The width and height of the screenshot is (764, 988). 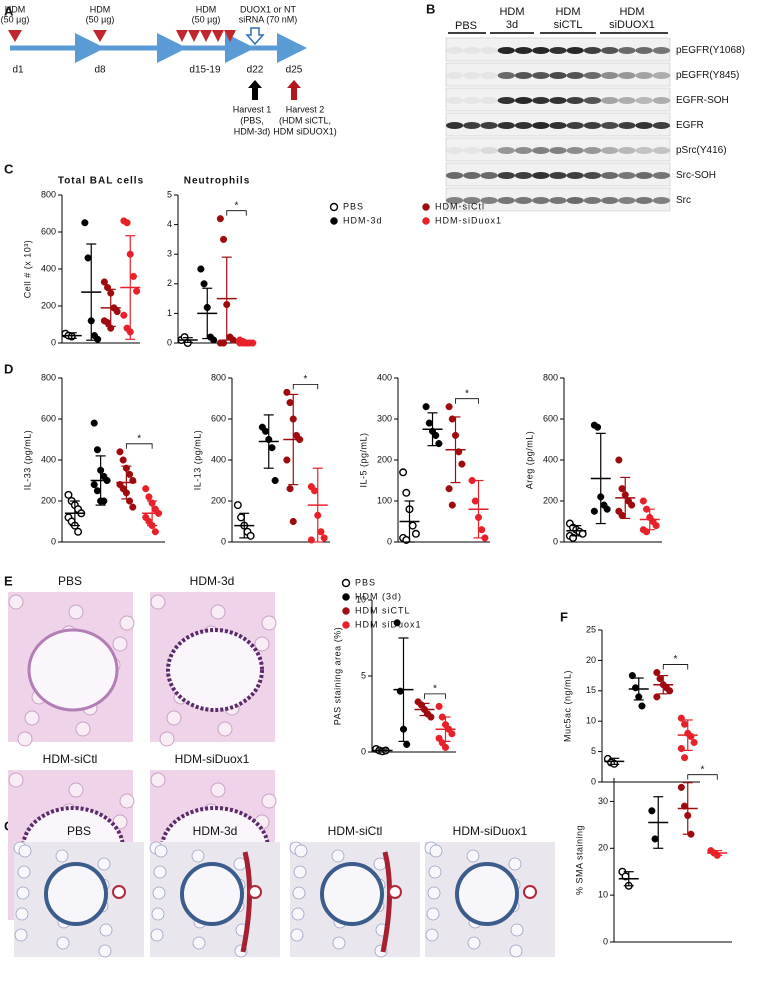 What do you see at coordinates (48, 268) in the screenshot?
I see `y-tick-label: 400` at bounding box center [48, 268].